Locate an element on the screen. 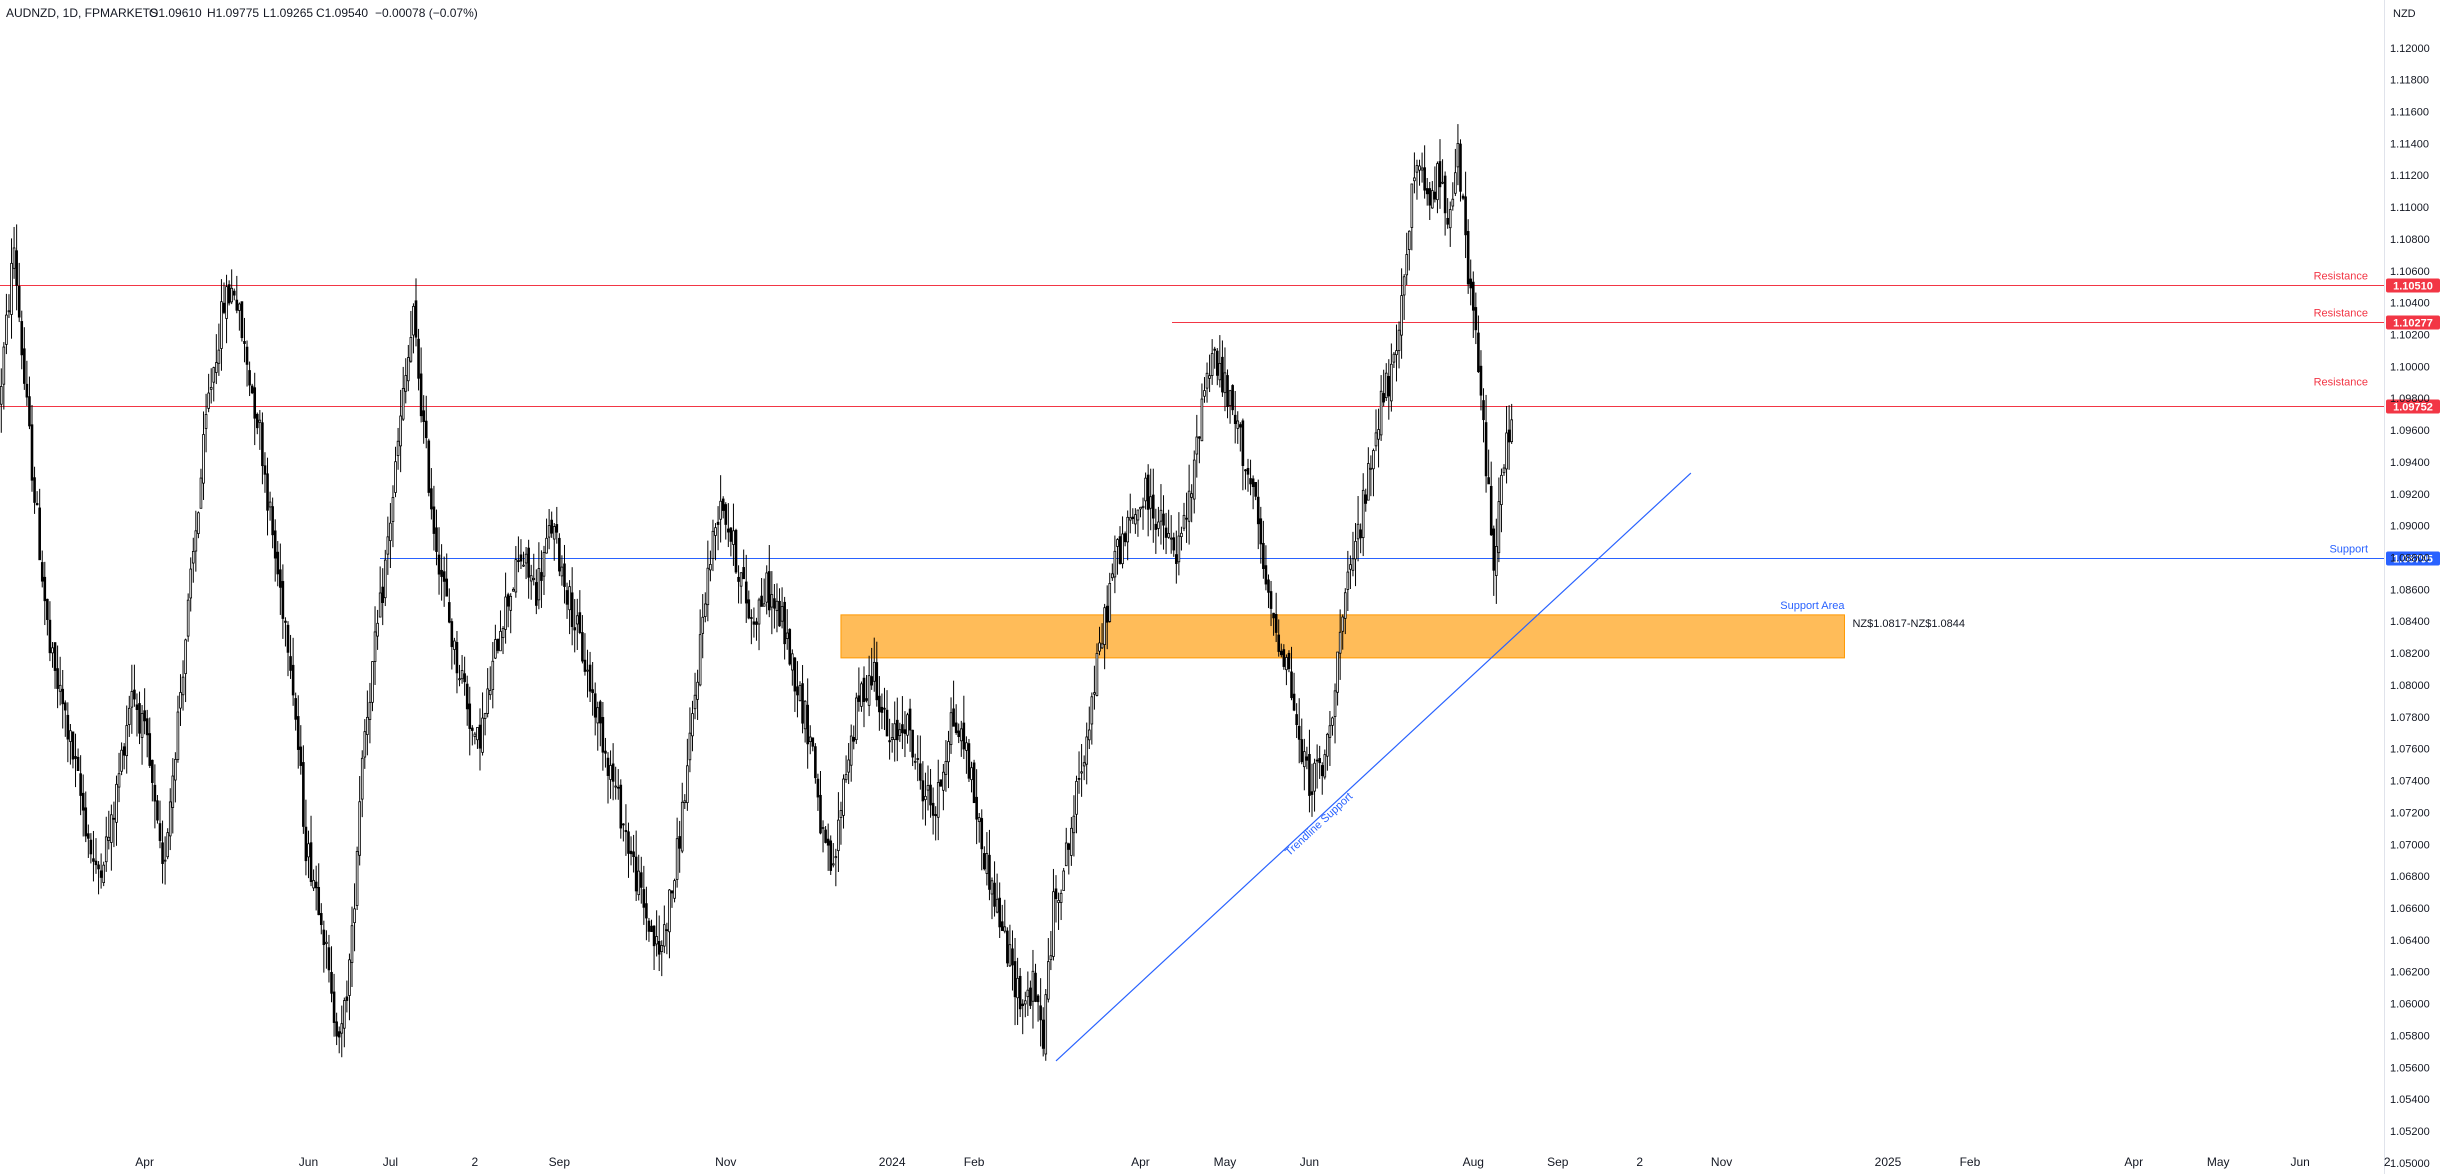  time-tick-label: Nov is located at coordinates (1721, 1162).